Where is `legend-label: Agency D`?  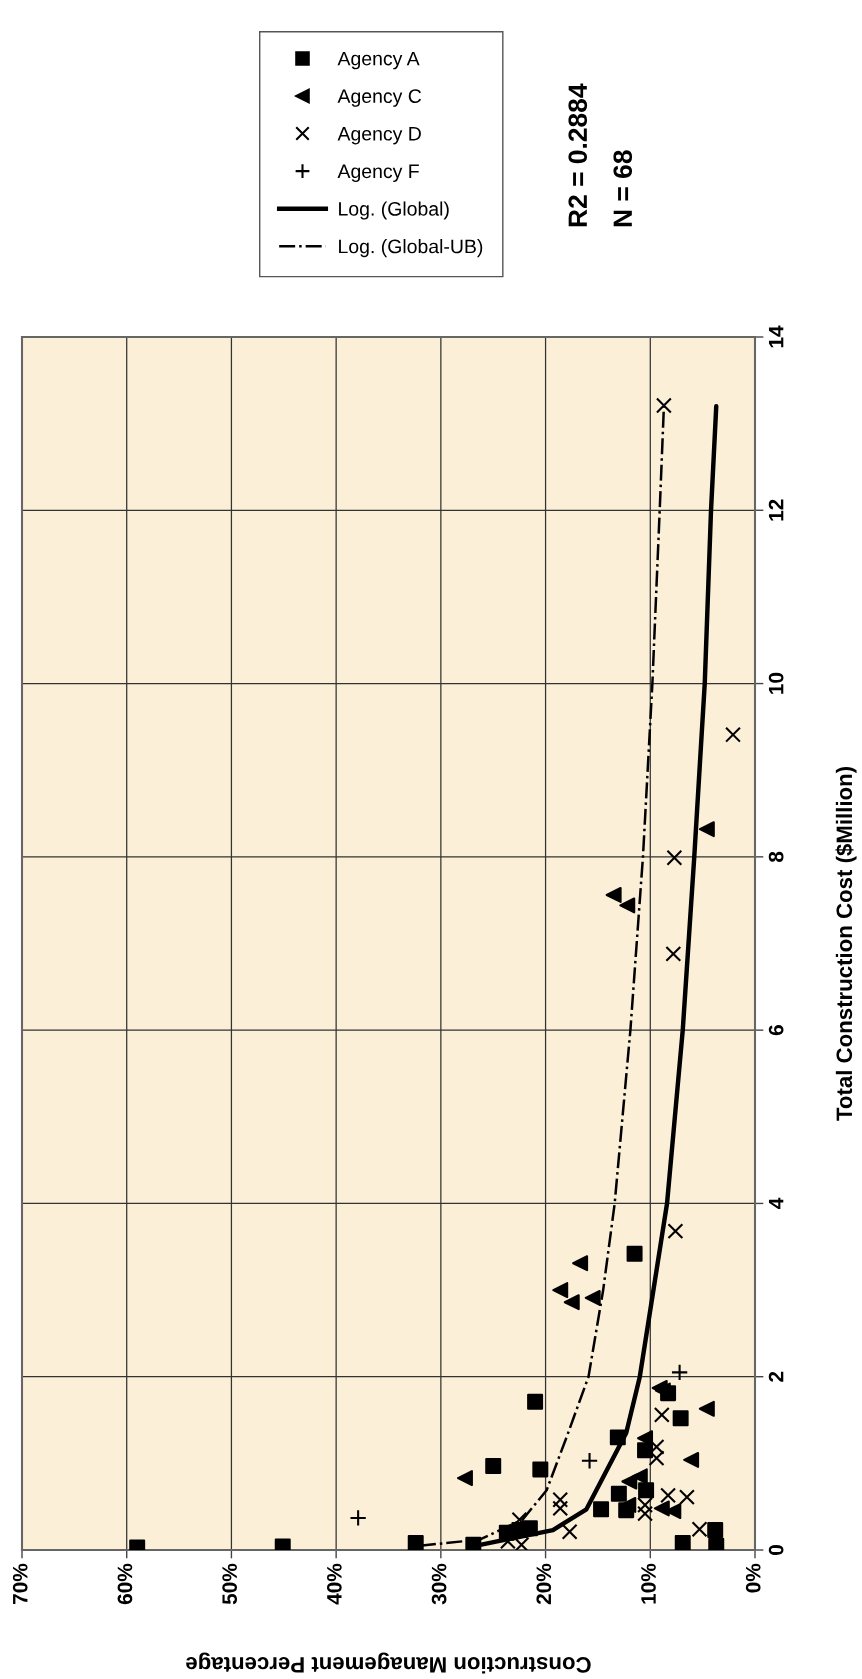
legend-label: Agency D is located at coordinates (379, 136).